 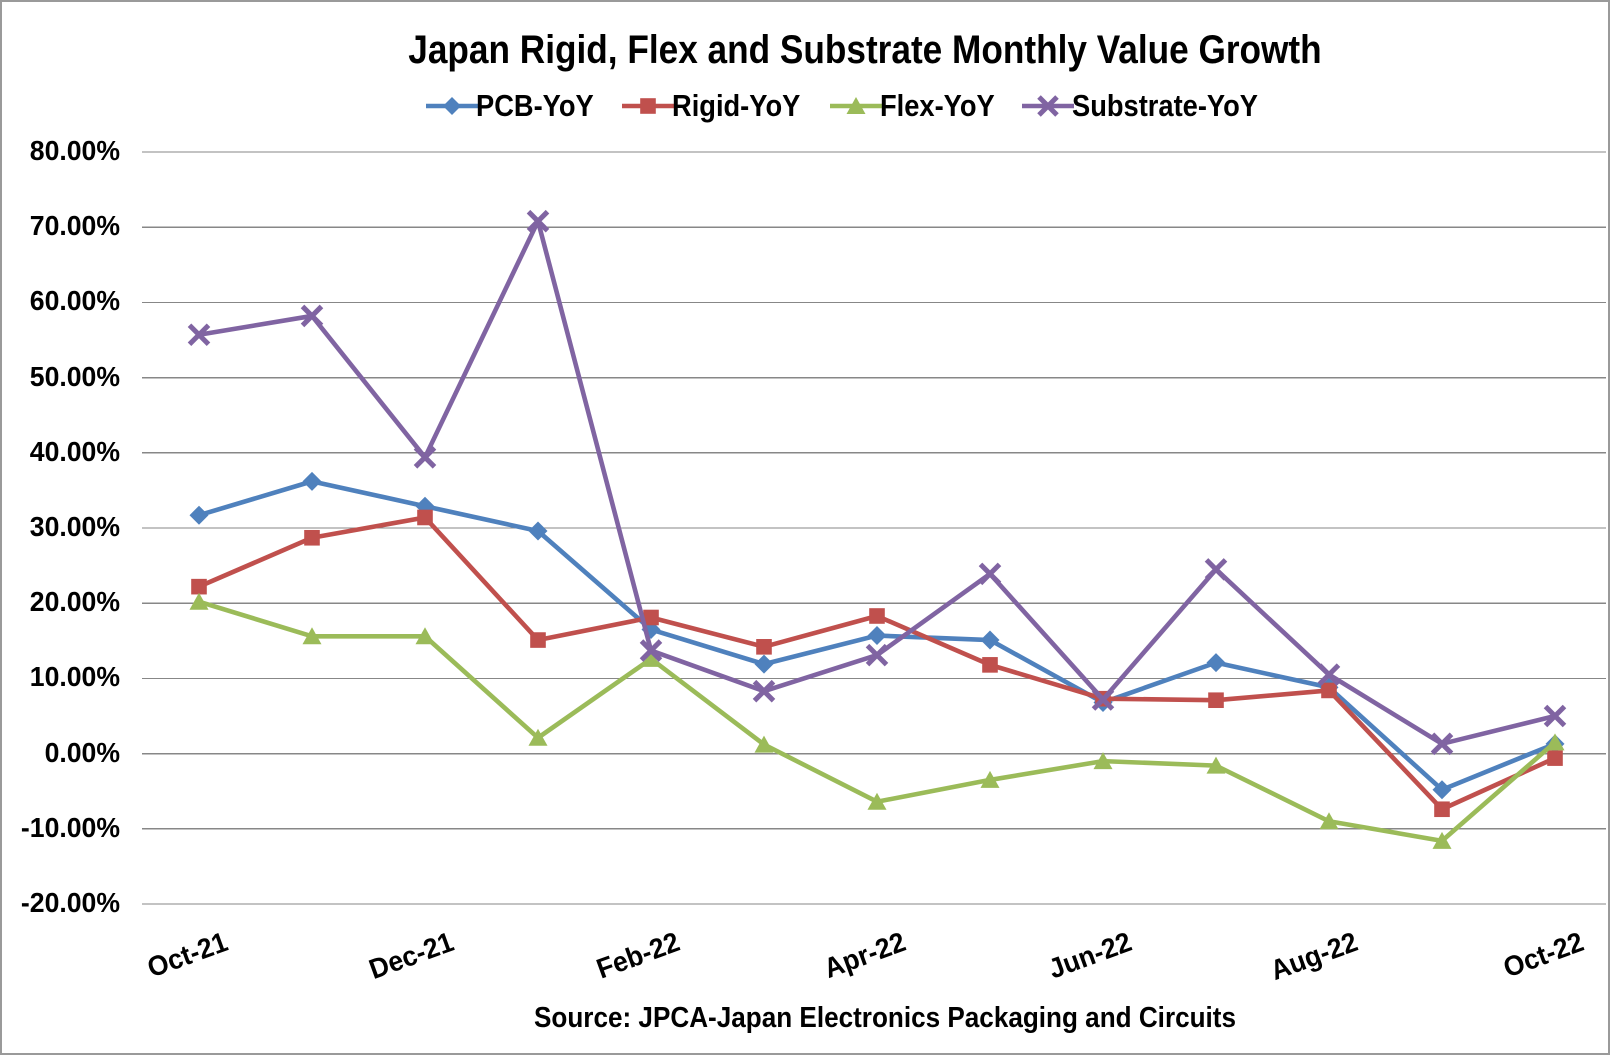 What do you see at coordinates (75, 677) in the screenshot?
I see `y-axis-tick-label: 10.00%` at bounding box center [75, 677].